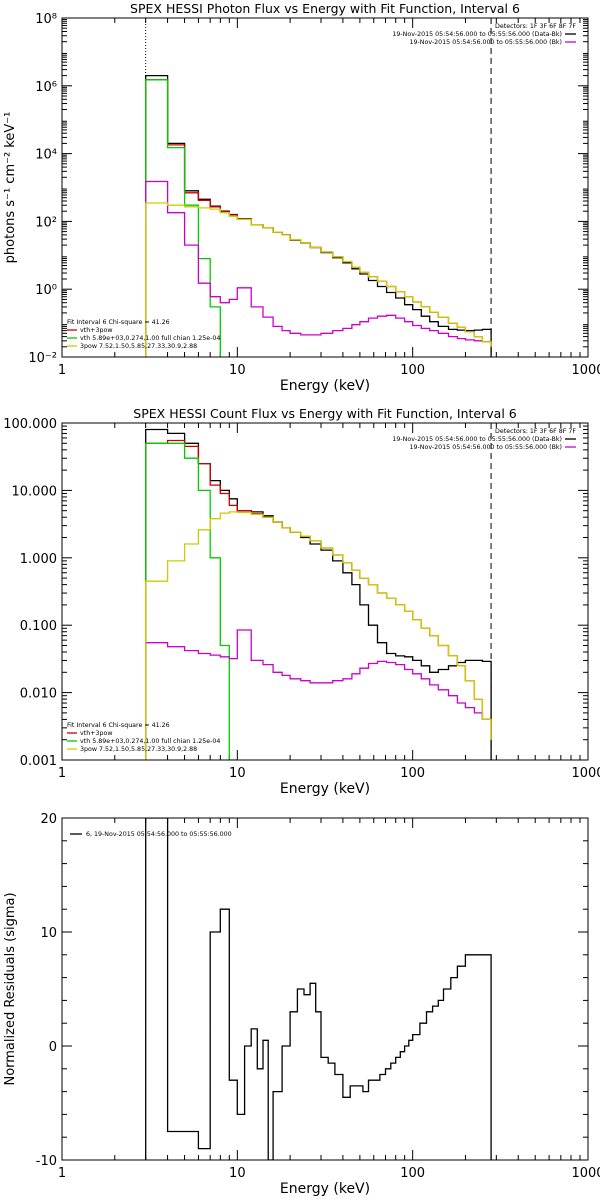  Describe the element at coordinates (38, 626) in the screenshot. I see `y-tick-label: 0.100` at that location.